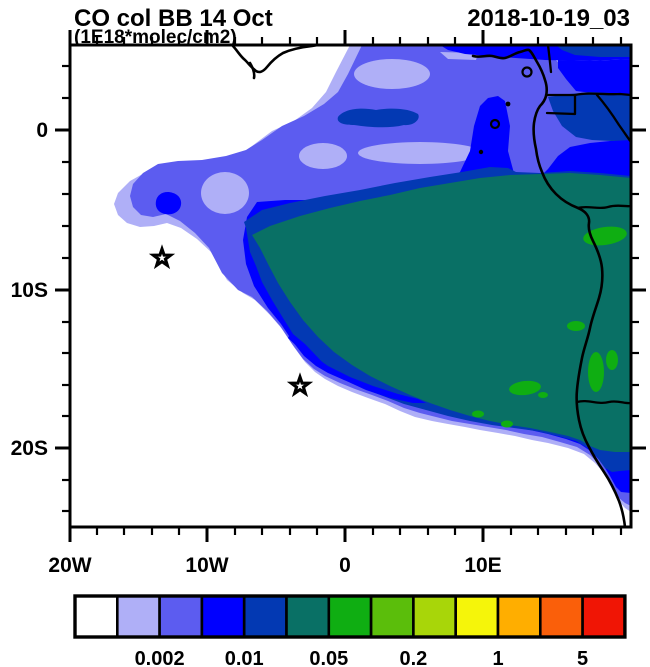  What do you see at coordinates (244, 657) in the screenshot?
I see `colorbar-tick-label: 0.01` at bounding box center [244, 657].